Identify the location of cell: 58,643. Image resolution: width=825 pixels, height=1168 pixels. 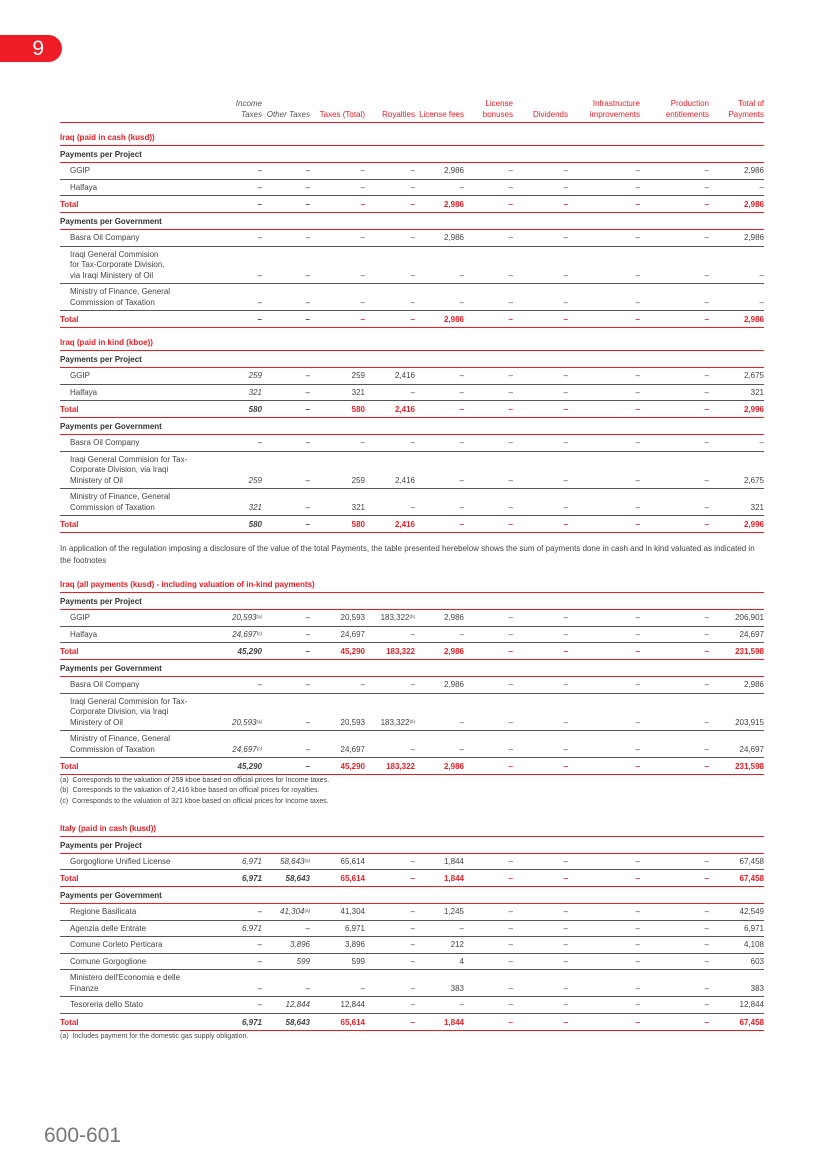
(286, 878).